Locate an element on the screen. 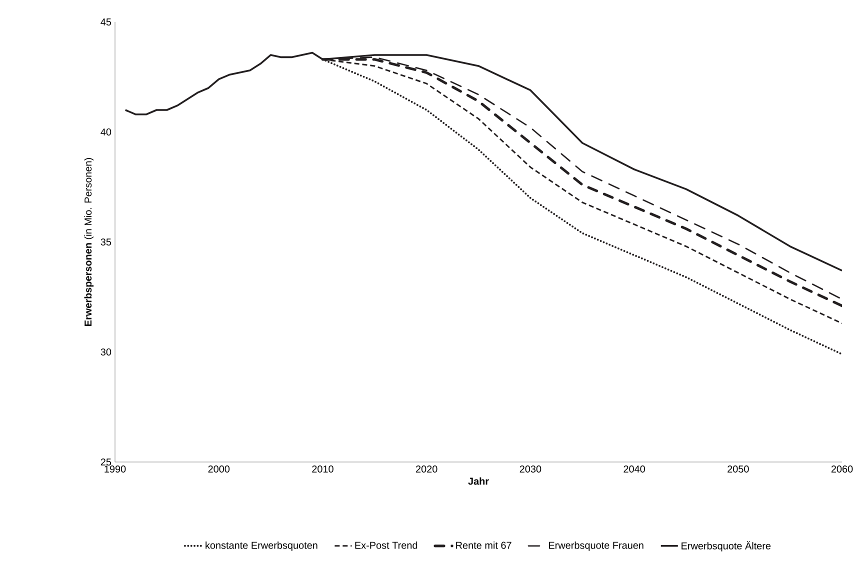  legend-label: Erwerbsquote Ältere is located at coordinates (726, 546).